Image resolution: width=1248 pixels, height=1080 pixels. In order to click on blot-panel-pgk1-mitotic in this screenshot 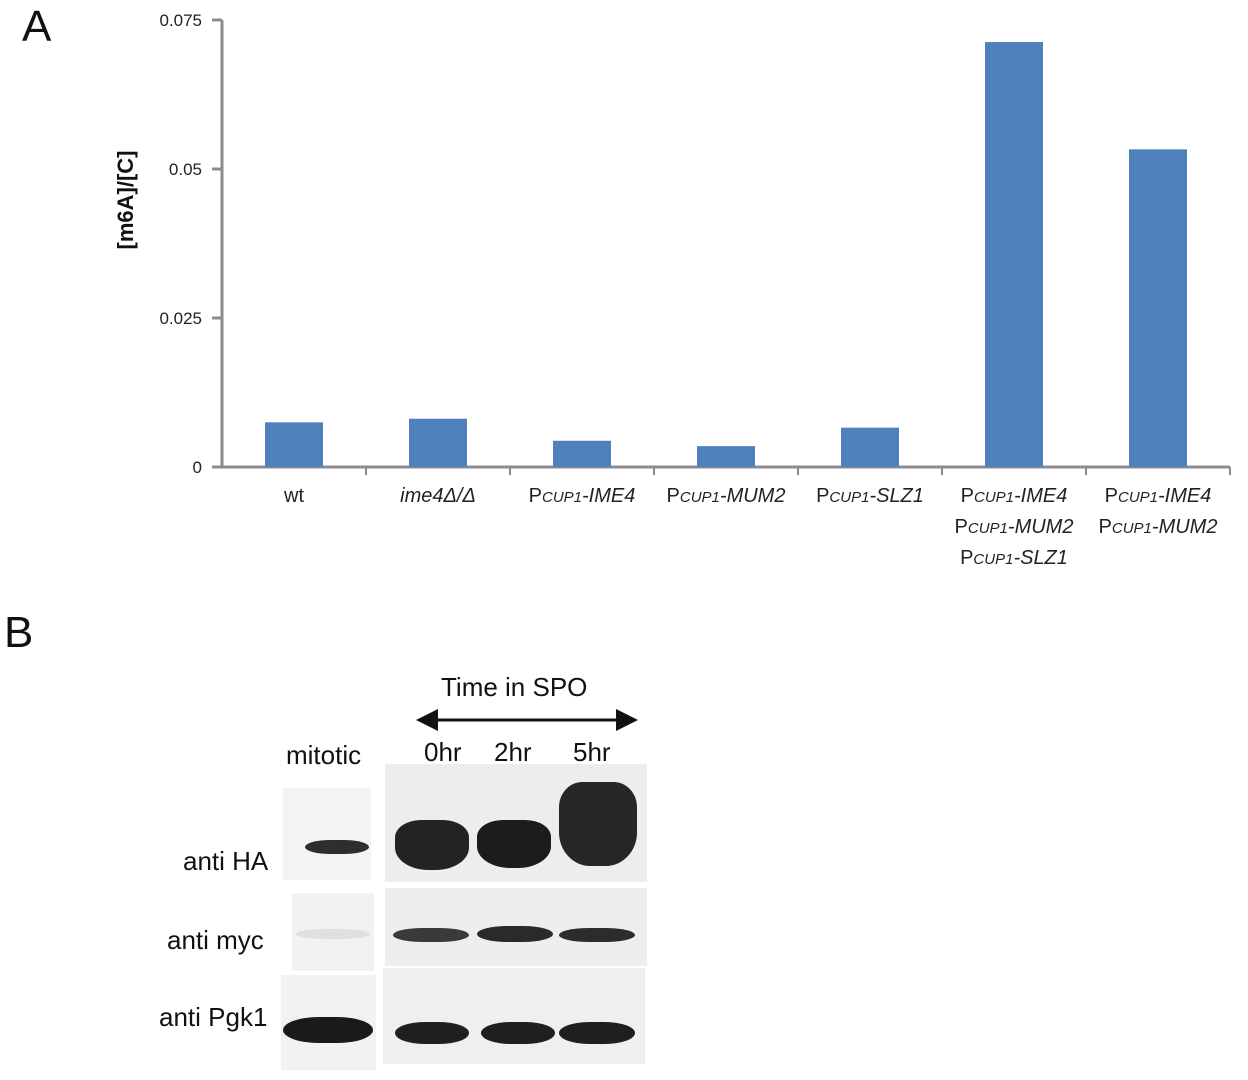, I will do `click(328, 1022)`.